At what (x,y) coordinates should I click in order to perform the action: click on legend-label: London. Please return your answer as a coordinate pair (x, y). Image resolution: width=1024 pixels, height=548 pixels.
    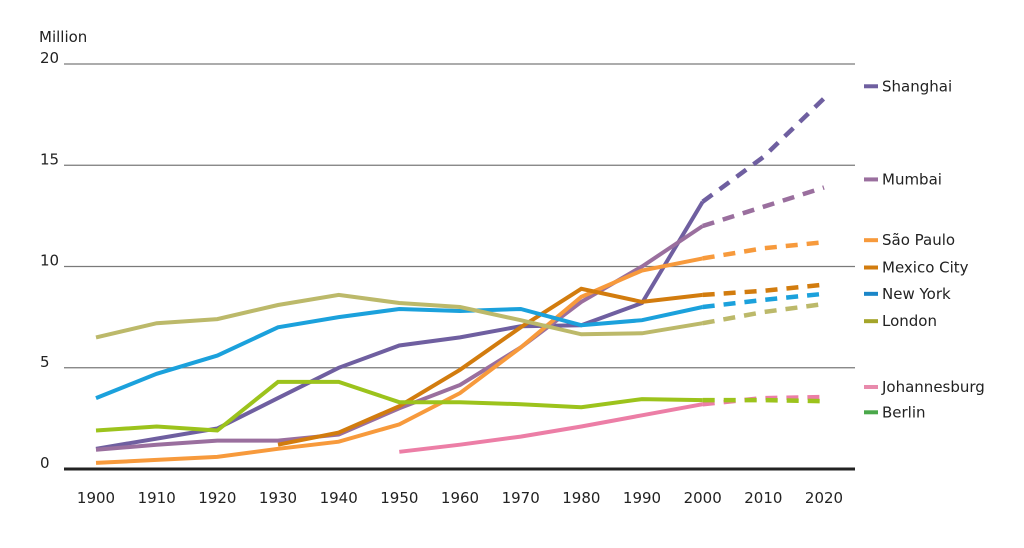
    Looking at the image, I should click on (909, 321).